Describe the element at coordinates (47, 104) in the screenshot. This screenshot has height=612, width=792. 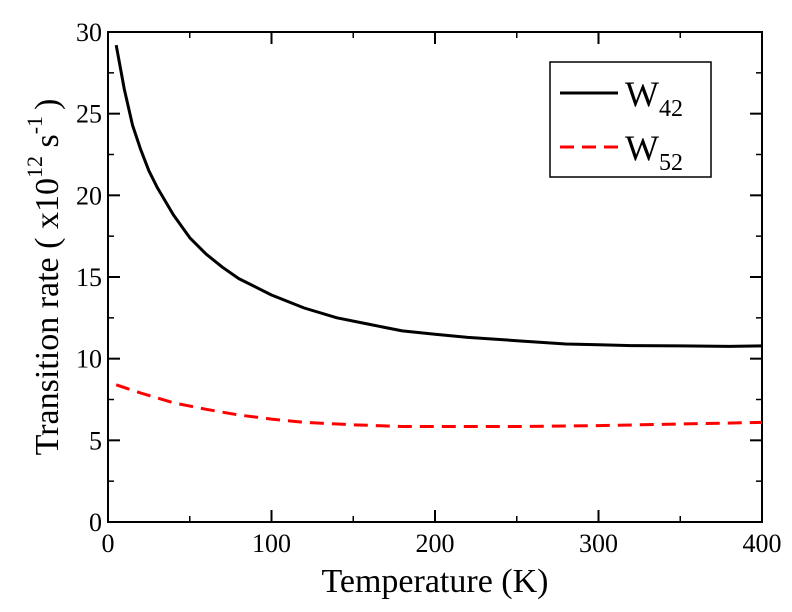
I see `y-axis-label-suffix: )` at that location.